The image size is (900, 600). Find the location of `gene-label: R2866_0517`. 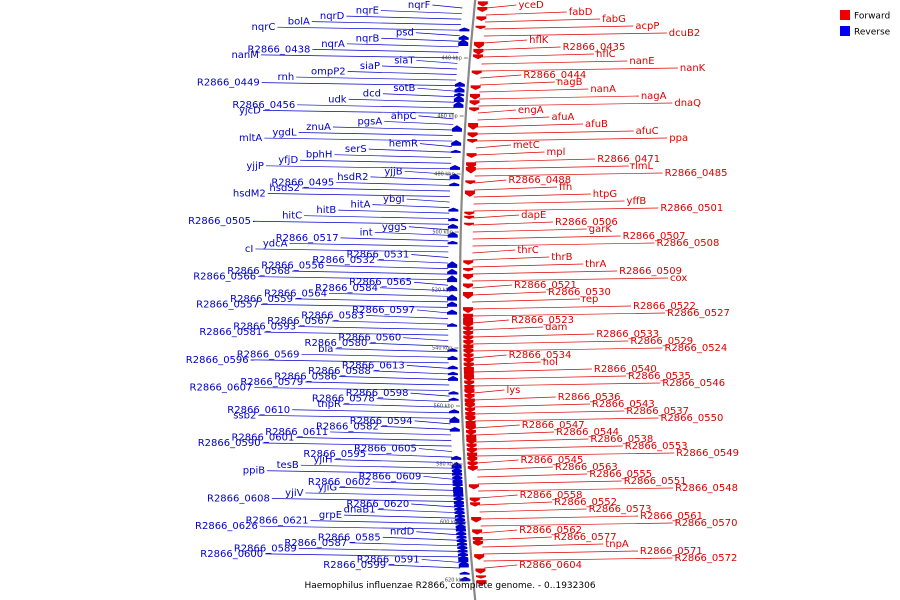

gene-label: R2866_0517 is located at coordinates (307, 238).